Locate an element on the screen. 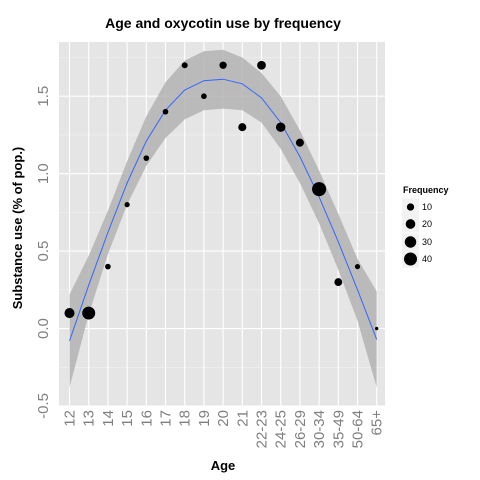 This screenshot has height=480, width=480. legend-label: 30 is located at coordinates (427, 242).